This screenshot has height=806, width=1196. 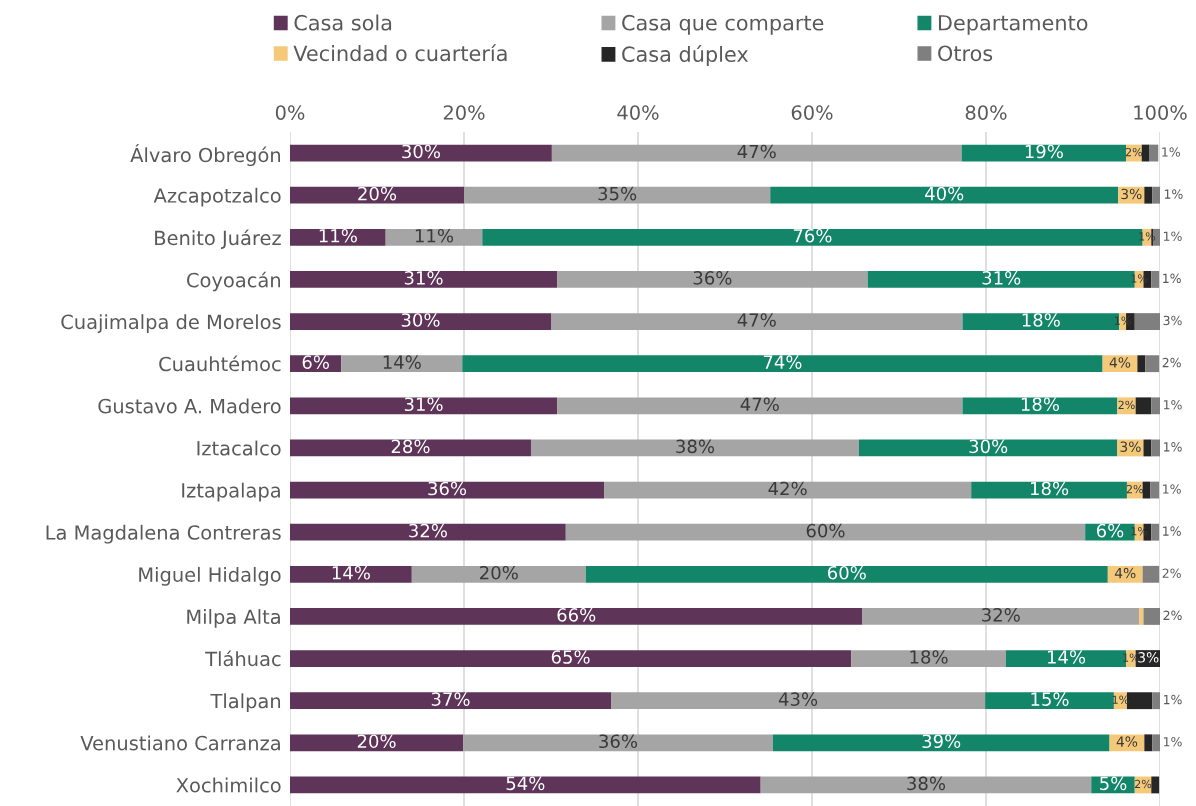 What do you see at coordinates (228, 785) in the screenshot?
I see `y-tick-label: Xochimilco` at bounding box center [228, 785].